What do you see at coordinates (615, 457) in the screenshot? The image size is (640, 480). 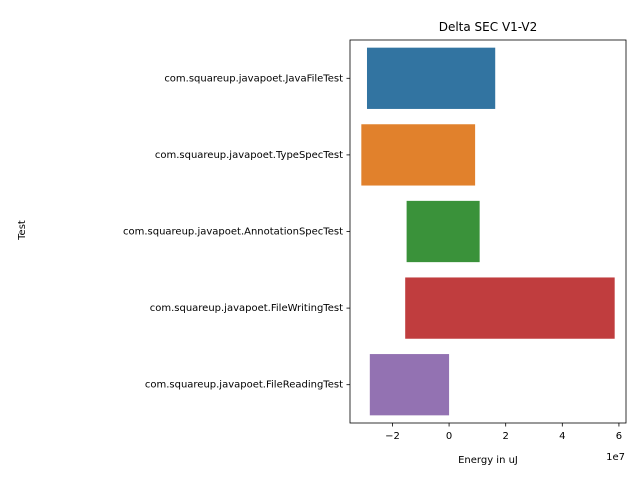 I see `x-axis-offset-label: 1e7` at bounding box center [615, 457].